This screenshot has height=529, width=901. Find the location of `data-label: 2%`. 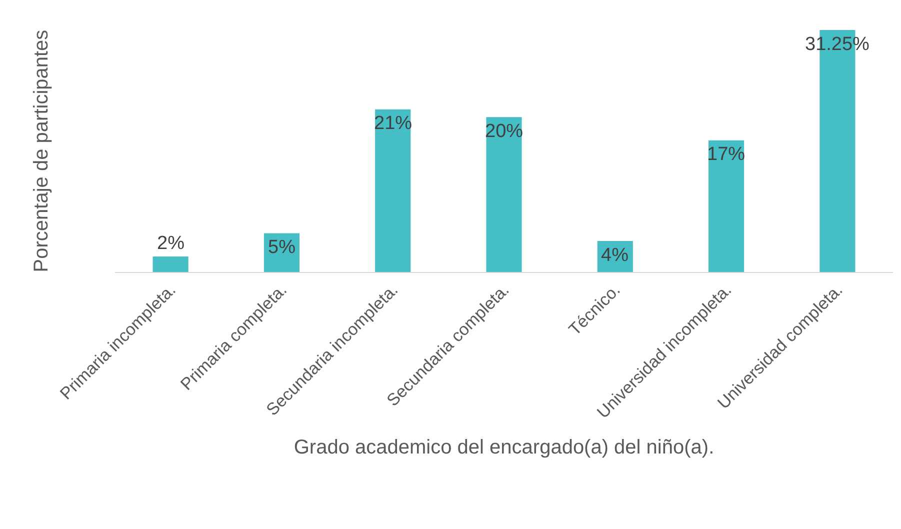

data-label: 2% is located at coordinates (171, 243).